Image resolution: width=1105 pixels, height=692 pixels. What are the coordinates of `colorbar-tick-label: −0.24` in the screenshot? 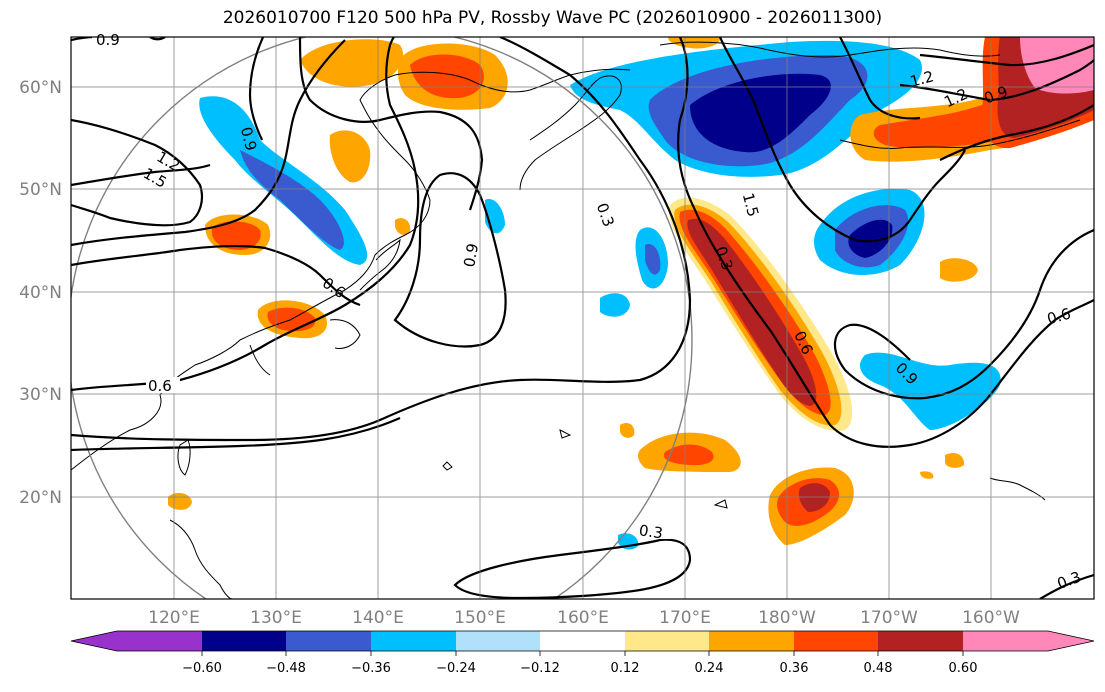 It's located at (456, 668).